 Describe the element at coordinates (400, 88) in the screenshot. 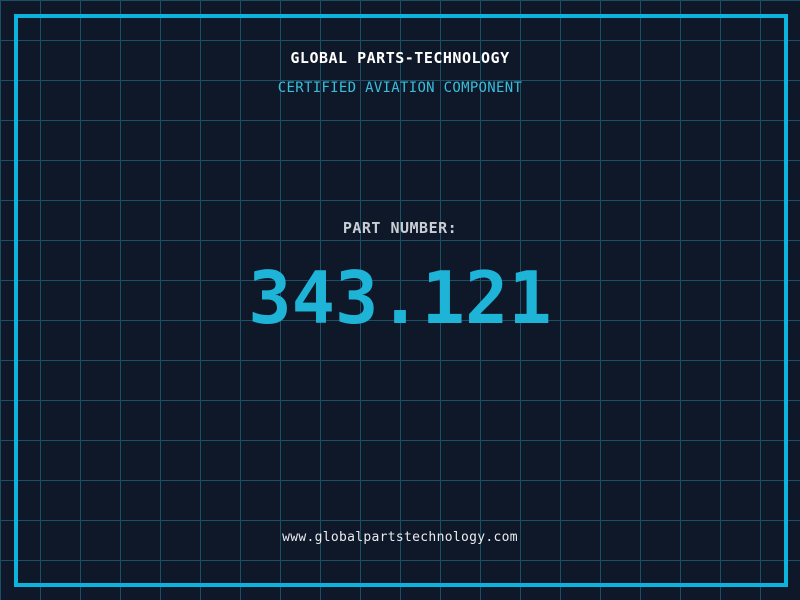

I see `certification-subtitle: CERTIFIED AVIATION COMPONENT` at that location.